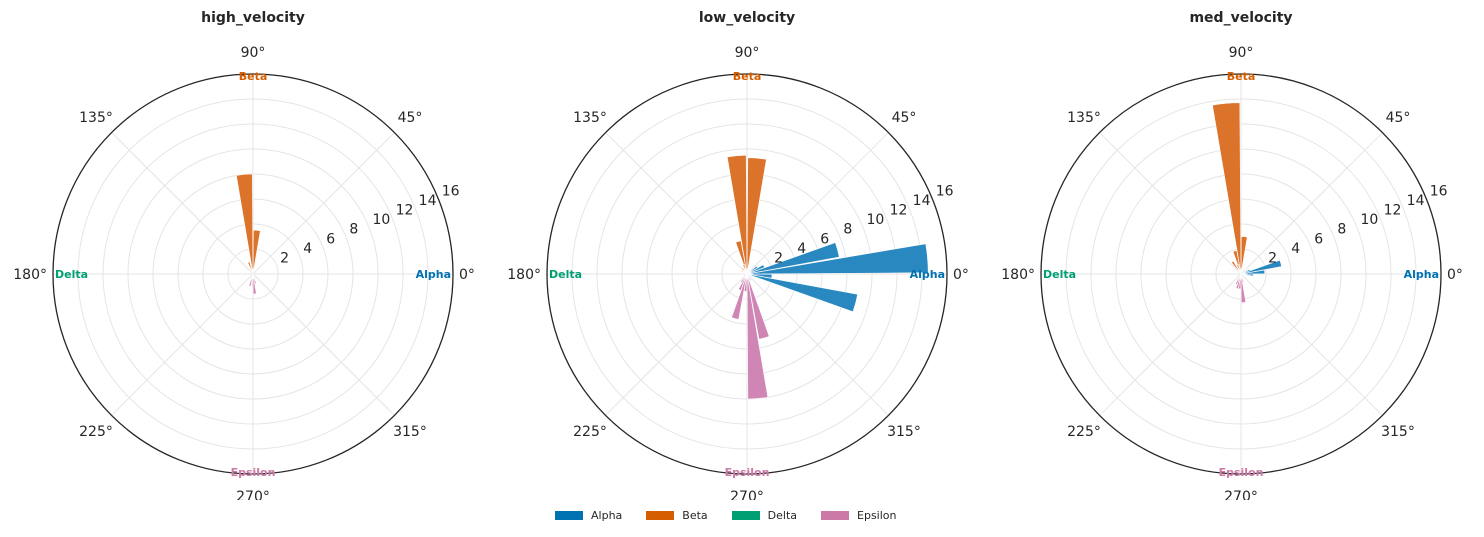 This screenshot has height=537, width=1484. I want to click on chart-title: med_velocity, so click(1240, 18).